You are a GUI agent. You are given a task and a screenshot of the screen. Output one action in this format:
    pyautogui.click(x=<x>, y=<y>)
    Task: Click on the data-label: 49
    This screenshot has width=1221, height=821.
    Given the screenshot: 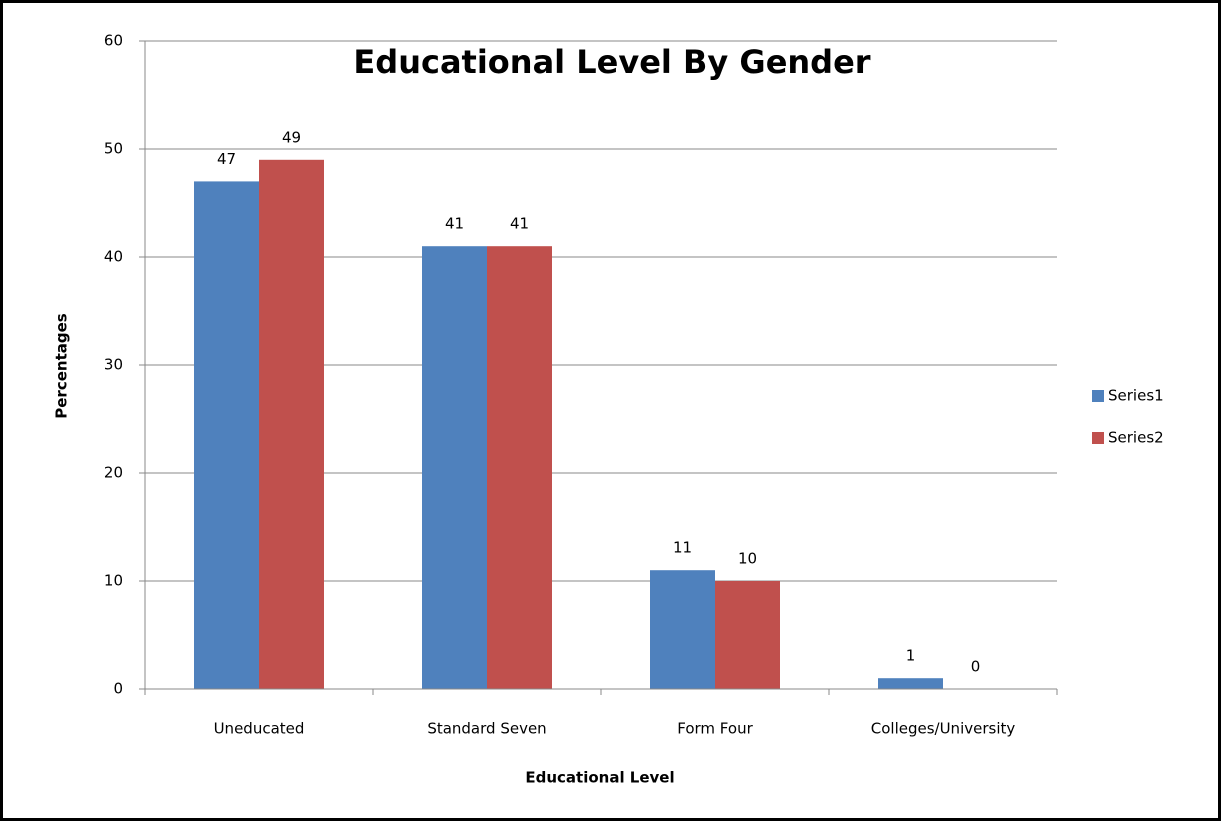 What is the action you would take?
    pyautogui.click(x=291, y=137)
    